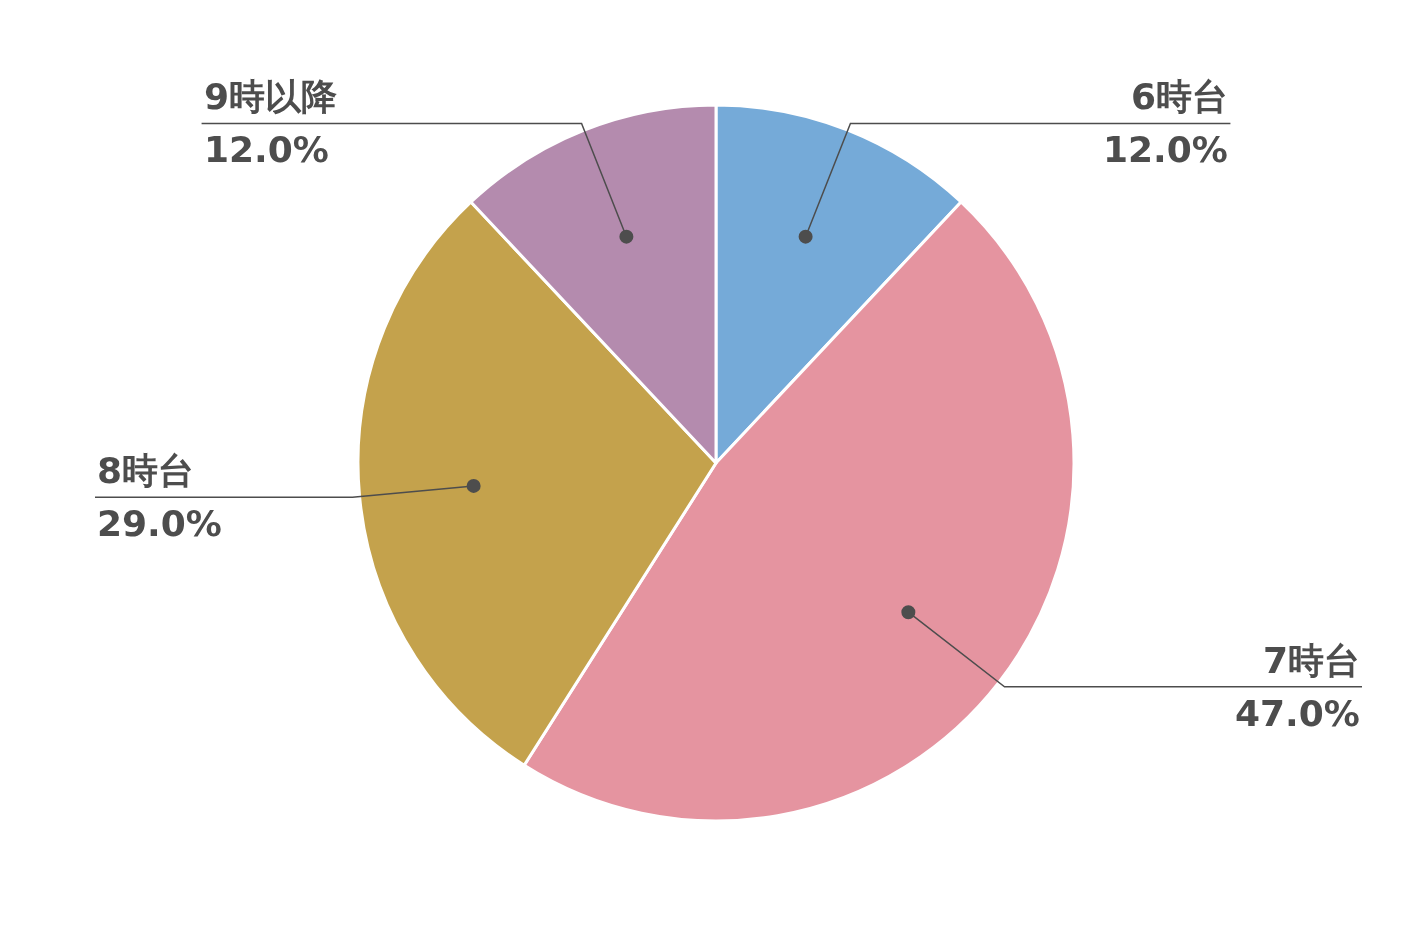 Image resolution: width=1412 pixels, height=943 pixels. Describe the element at coordinates (1297, 713) in the screenshot. I see `data-label: 47.0%` at that location.